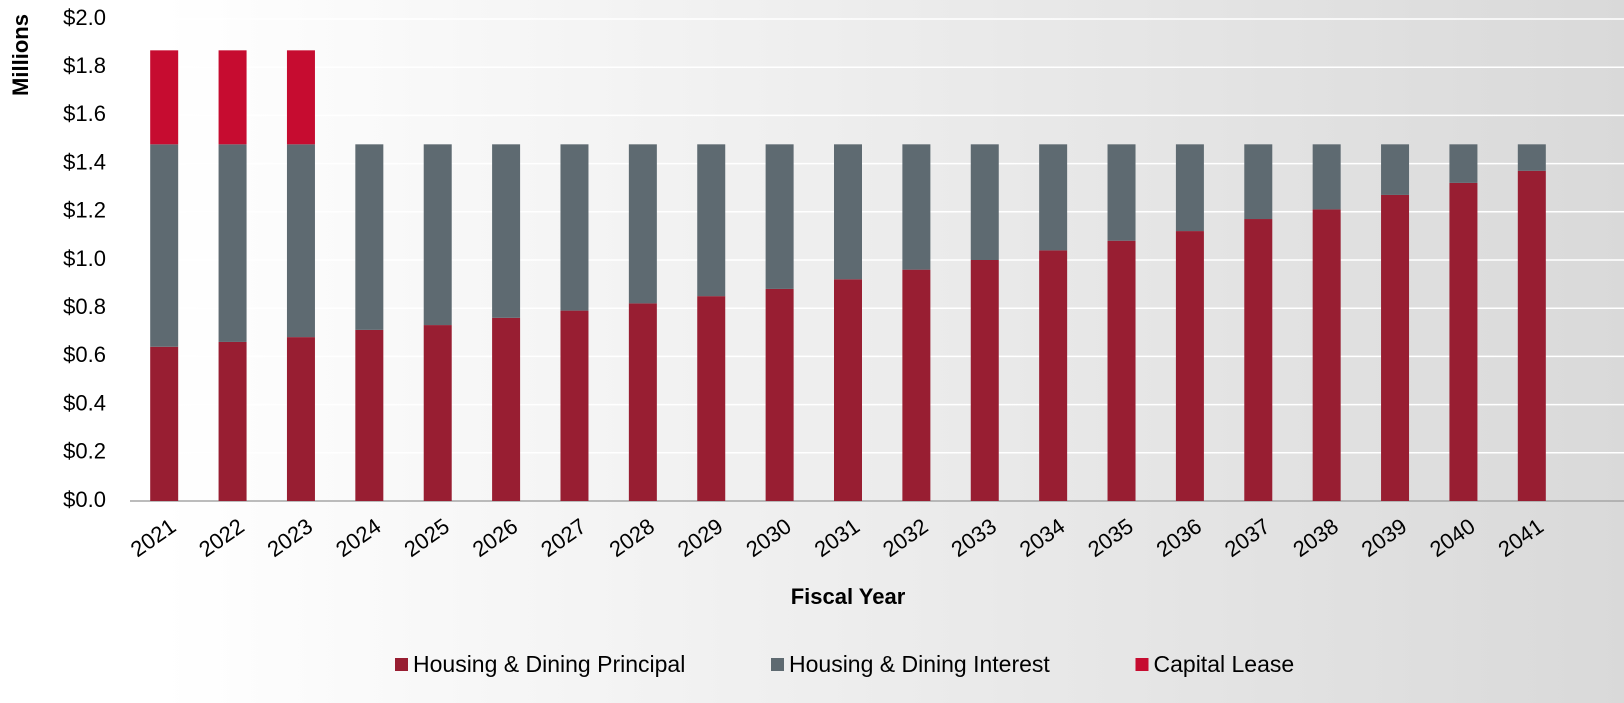 This screenshot has height=703, width=1624. I want to click on y-tick-label: $2.0, so click(84, 17).